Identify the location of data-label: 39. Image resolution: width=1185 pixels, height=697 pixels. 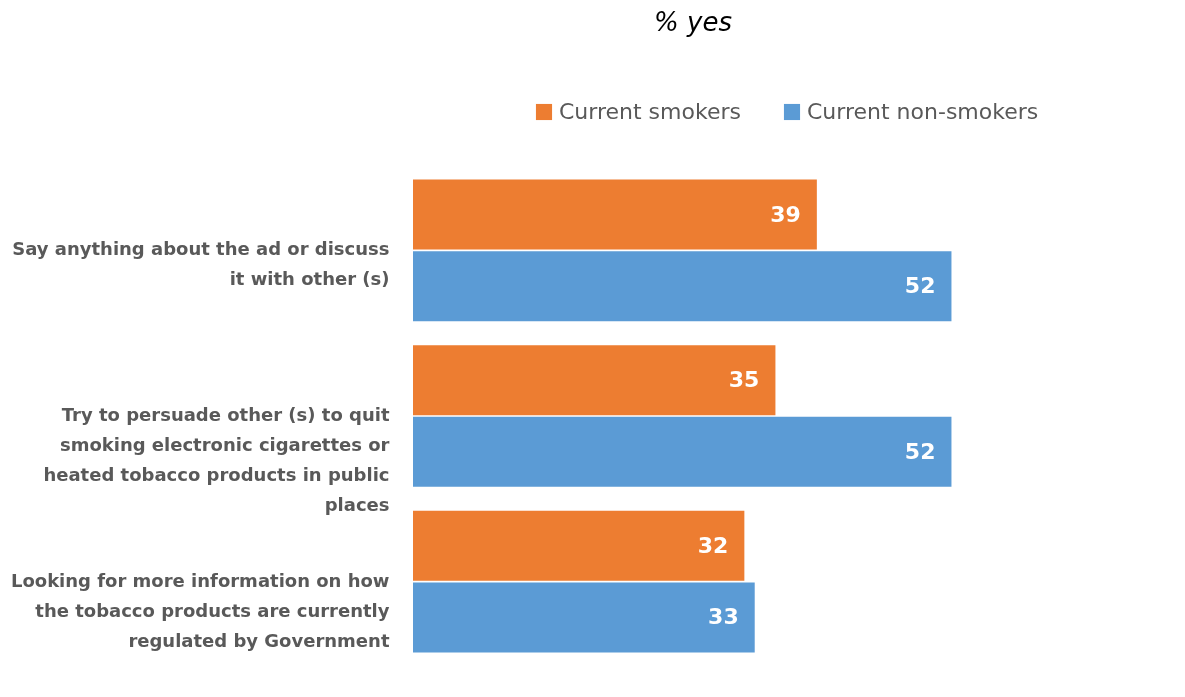
(785, 214).